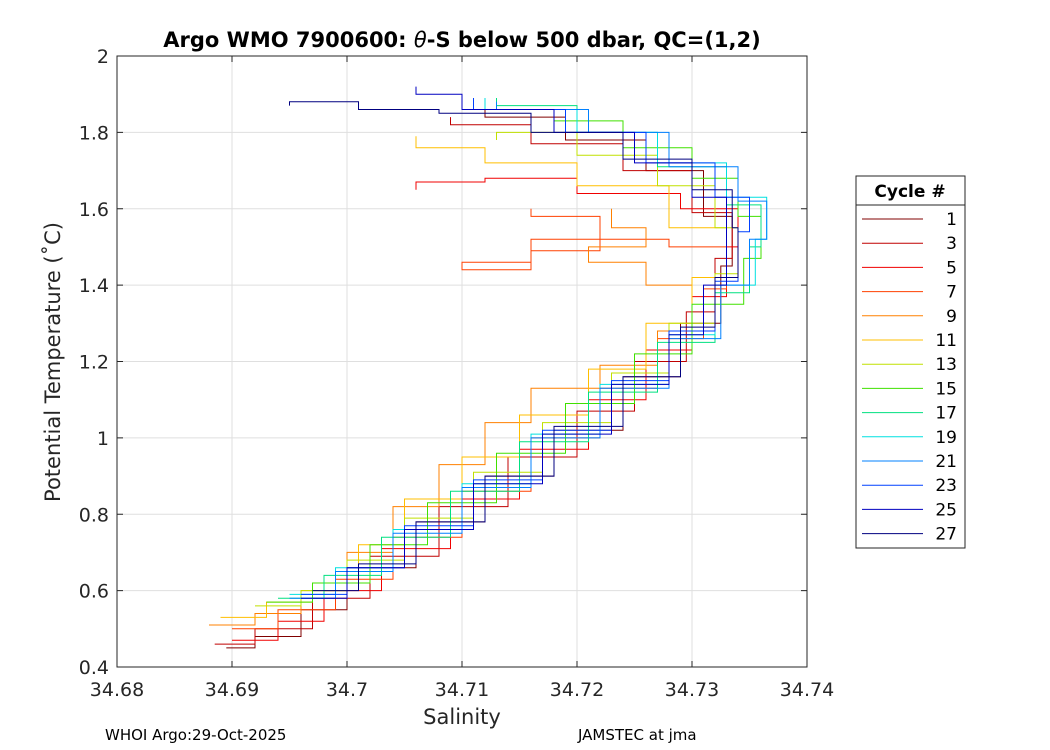  I want to click on x-axis-label: Salinity, so click(462, 717).